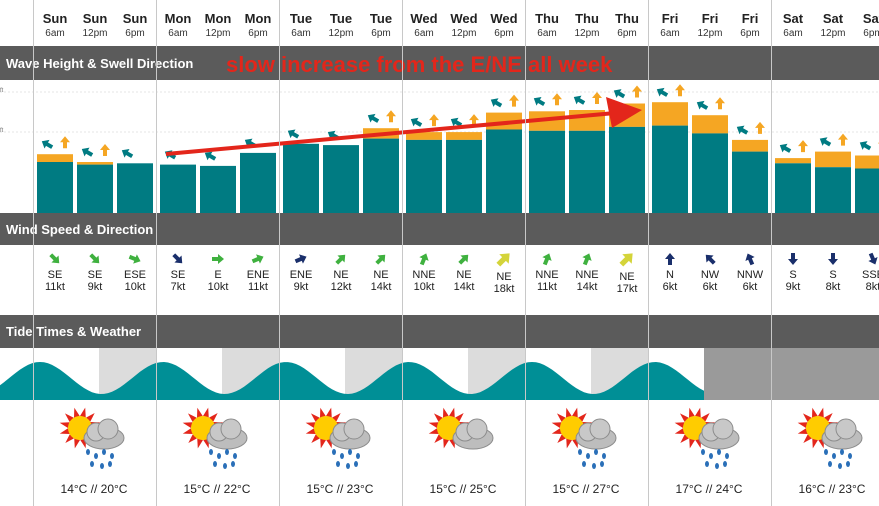 This screenshot has width=879, height=506. Describe the element at coordinates (301, 287) in the screenshot. I see `wind-speed: 9kt` at that location.